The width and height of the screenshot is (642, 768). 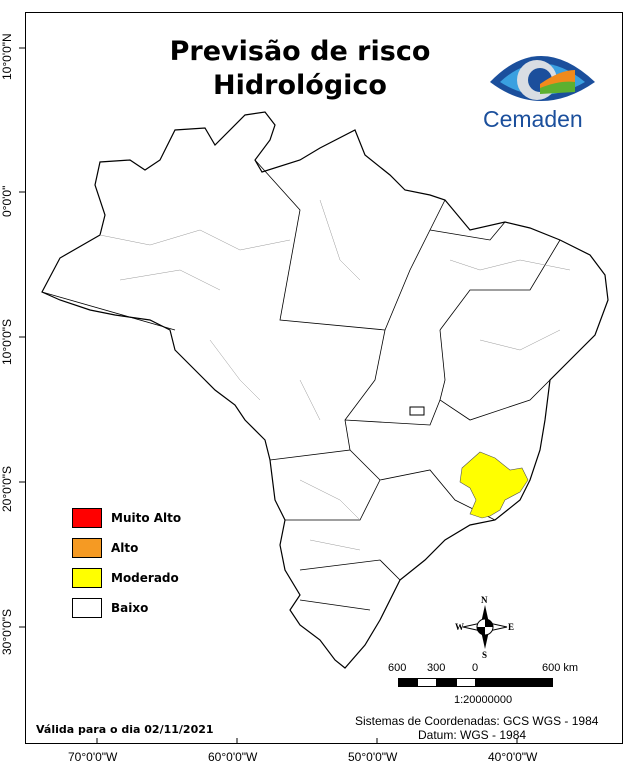 I want to click on logo-text: Cemaden, so click(x=533, y=119).